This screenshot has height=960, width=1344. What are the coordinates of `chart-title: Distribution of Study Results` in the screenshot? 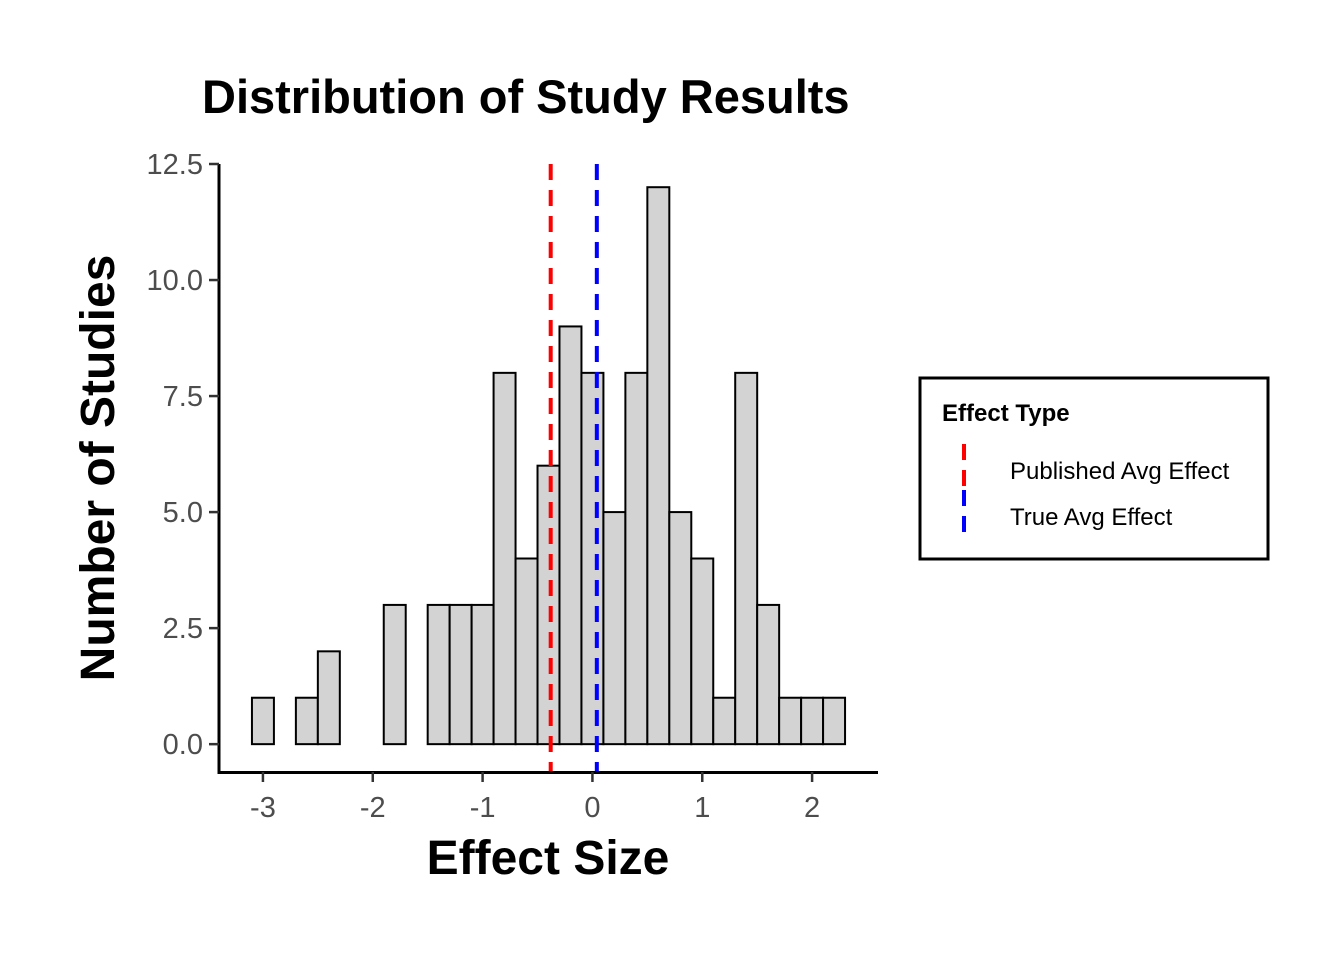 It's located at (526, 96).